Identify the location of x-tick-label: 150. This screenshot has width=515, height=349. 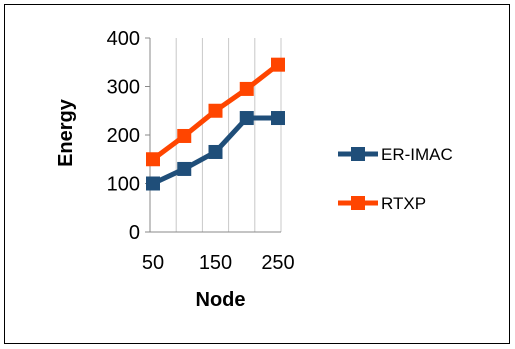
(215, 263).